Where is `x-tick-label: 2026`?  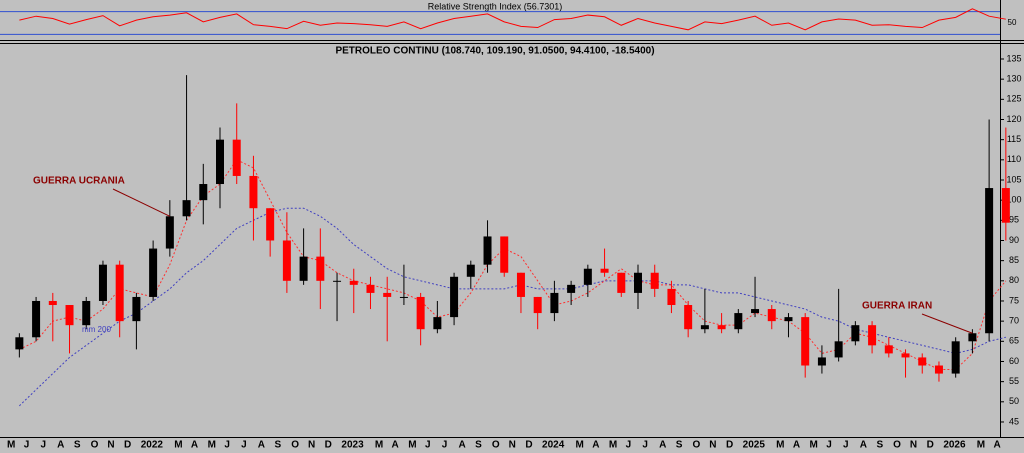 x-tick-label: 2026 is located at coordinates (954, 445).